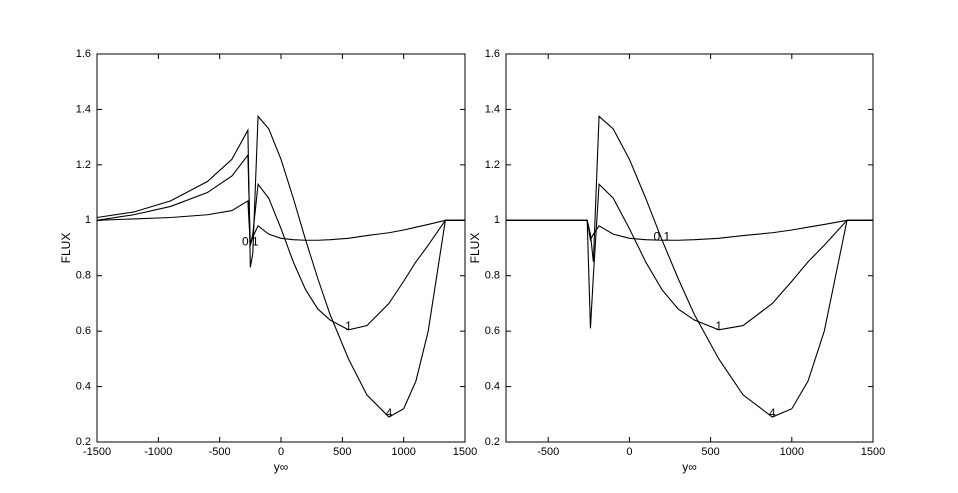 The image size is (958, 493). Describe the element at coordinates (97, 452) in the screenshot. I see `x-tick-label: -1500` at that location.